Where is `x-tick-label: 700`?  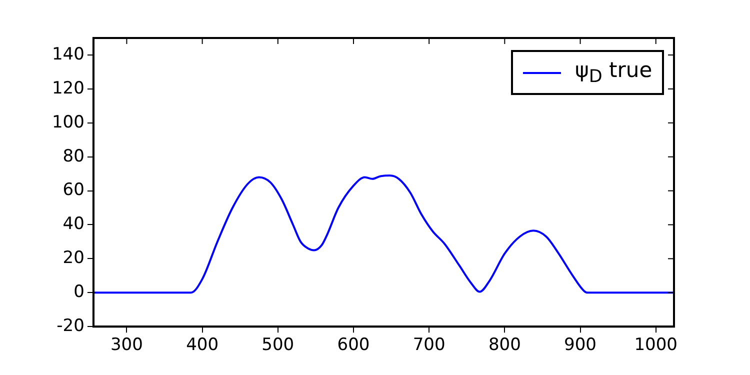 x-tick-label: 700 is located at coordinates (429, 345).